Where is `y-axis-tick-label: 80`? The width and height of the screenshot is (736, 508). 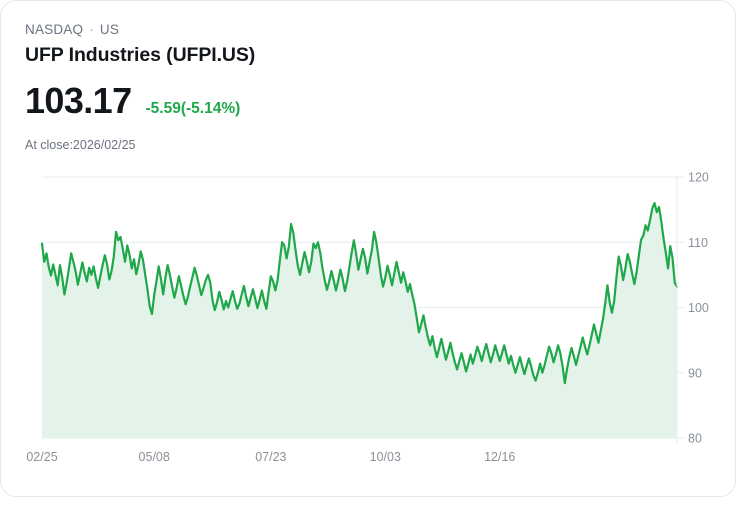 y-axis-tick-label: 80 is located at coordinates (695, 439).